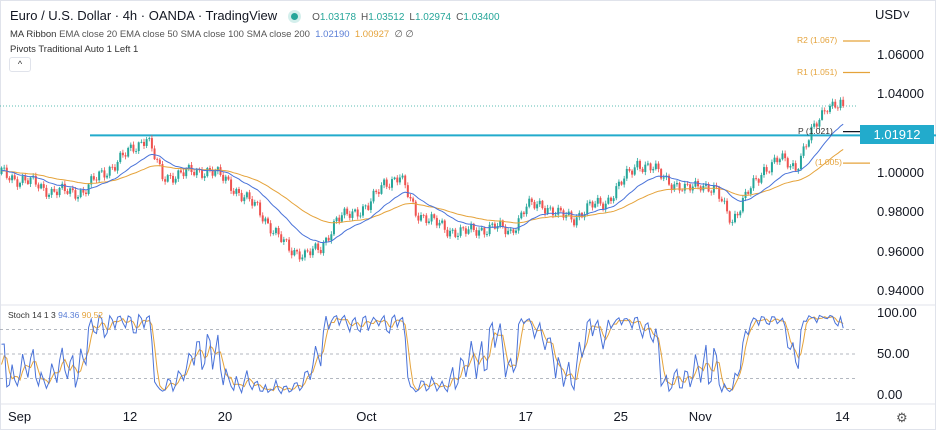 The image size is (936, 430). What do you see at coordinates (74, 49) in the screenshot?
I see `pivots-legend: Pivots Traditional Auto 1 Left 1` at bounding box center [74, 49].